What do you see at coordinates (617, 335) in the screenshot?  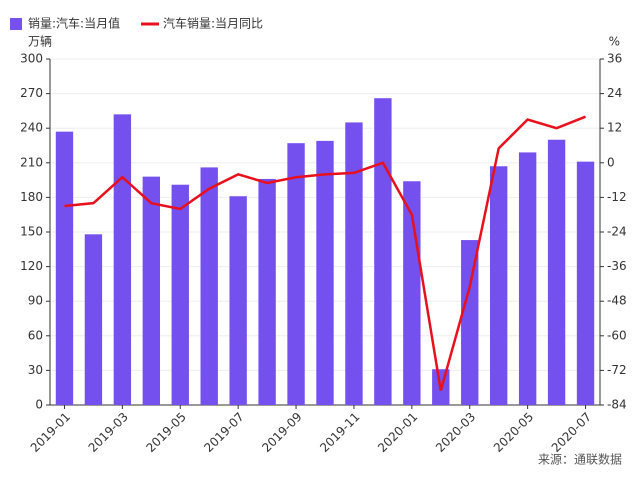 I see `y2-tick-label: -60` at bounding box center [617, 335].